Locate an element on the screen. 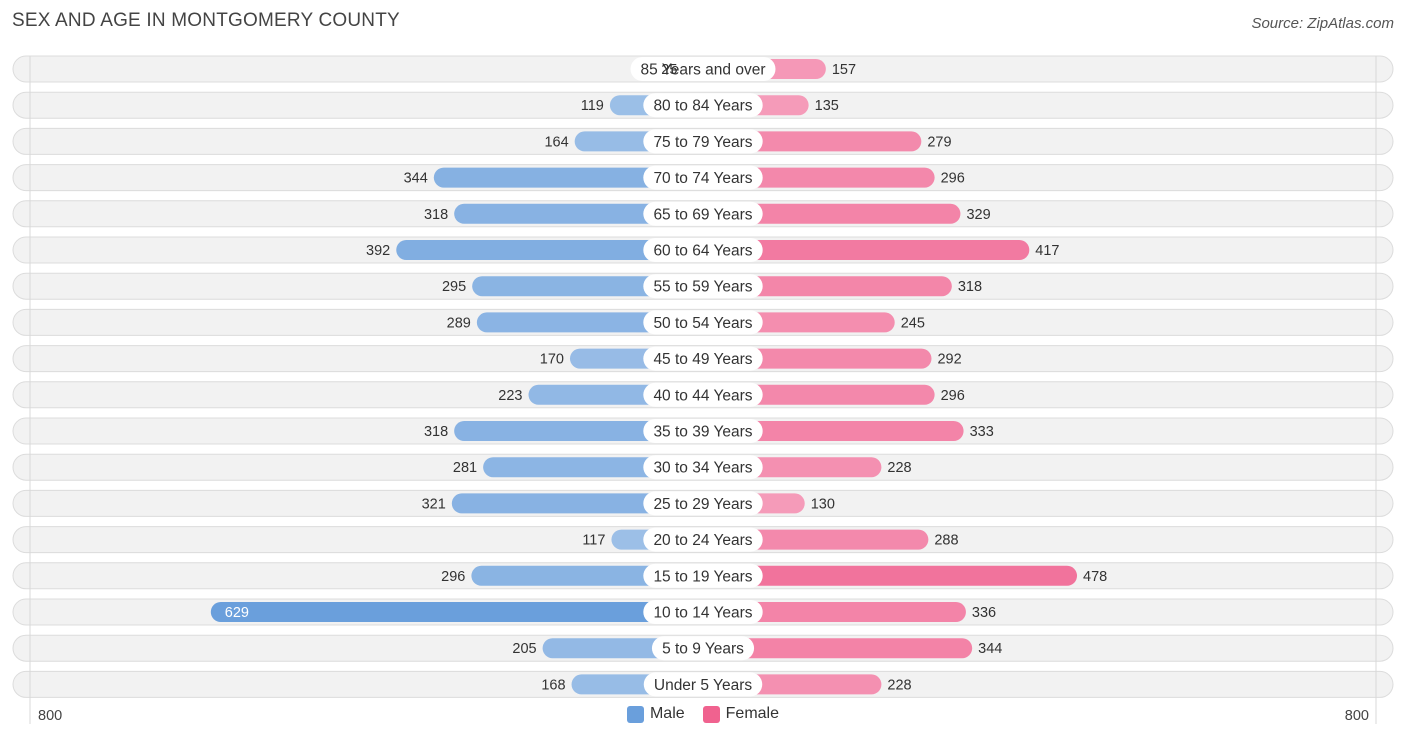 This screenshot has height=740, width=1406. source-label: Source: ZipAtlas.com is located at coordinates (1322, 23).